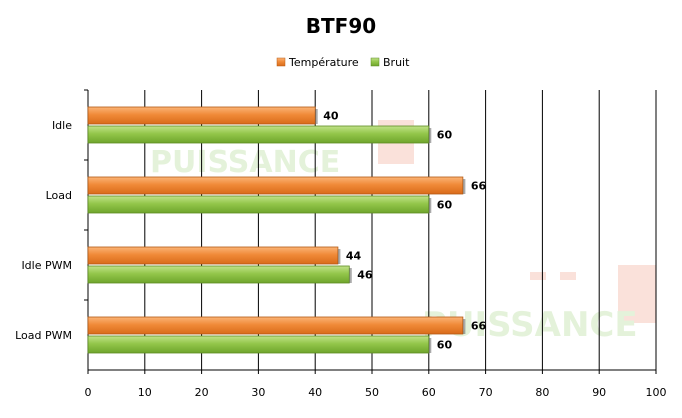  I want to click on category-label: Idle PWM, so click(46, 265).